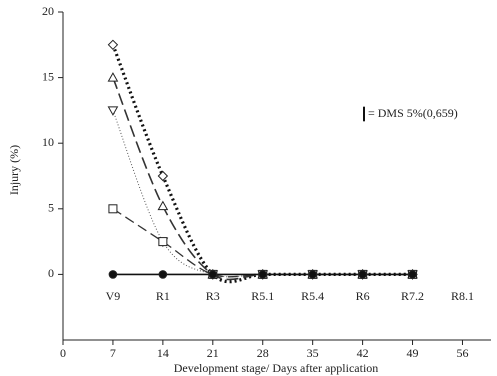 The height and width of the screenshot is (376, 497). What do you see at coordinates (113, 296) in the screenshot?
I see `stage-label: V9` at bounding box center [113, 296].